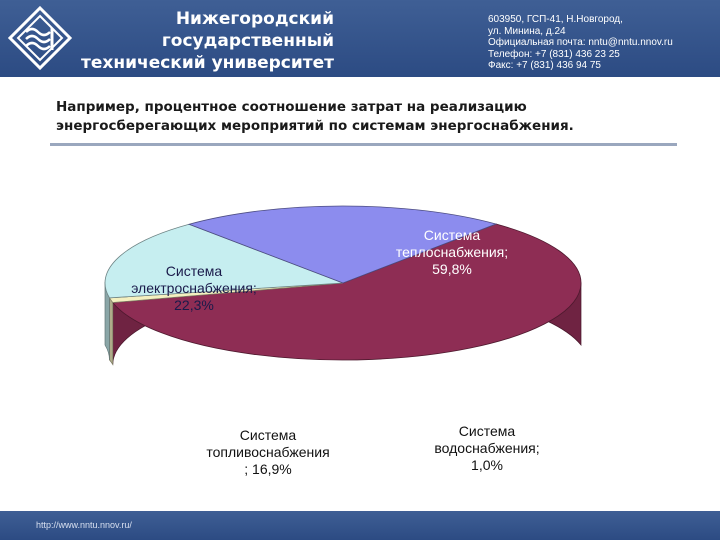 The width and height of the screenshot is (720, 540). Describe the element at coordinates (363, 144) in the screenshot. I see `caption-underline` at that location.